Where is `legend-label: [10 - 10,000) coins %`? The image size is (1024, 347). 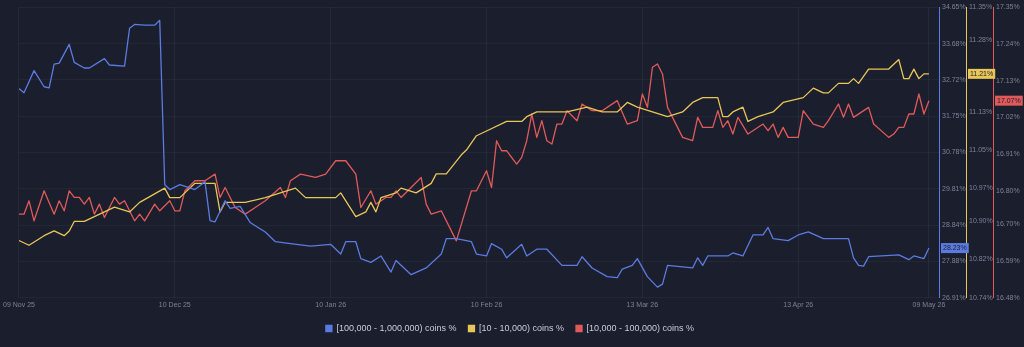 legend-label: [10 - 10,000) coins % is located at coordinates (521, 327).